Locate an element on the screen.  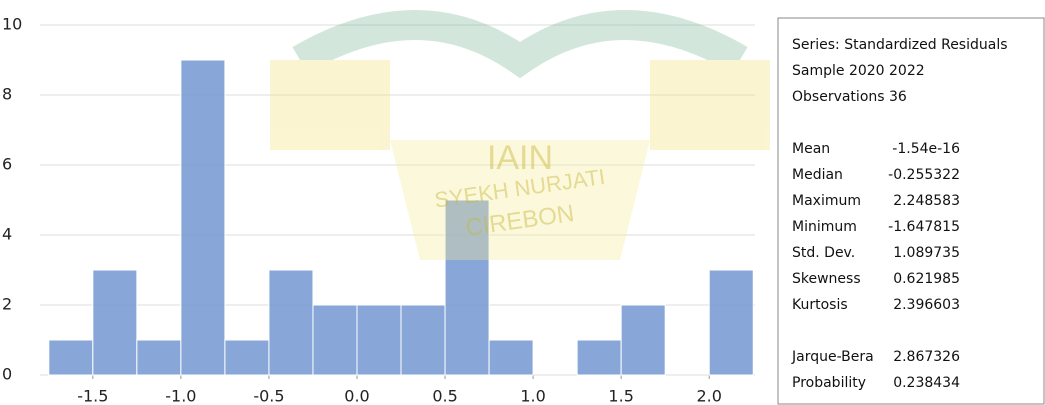
stat-label: Mean is located at coordinates (811, 149).